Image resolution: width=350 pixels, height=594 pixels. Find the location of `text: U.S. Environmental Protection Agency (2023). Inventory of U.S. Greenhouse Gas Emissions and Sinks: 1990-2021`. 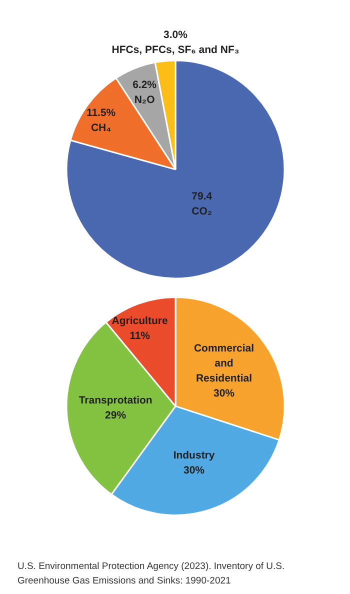

text: U.S. Environmental Protection Agency (2023). Inventory of U.S. Greenhouse Gas Emissions and Sinks: 1990-2021 is located at coordinates (151, 573).